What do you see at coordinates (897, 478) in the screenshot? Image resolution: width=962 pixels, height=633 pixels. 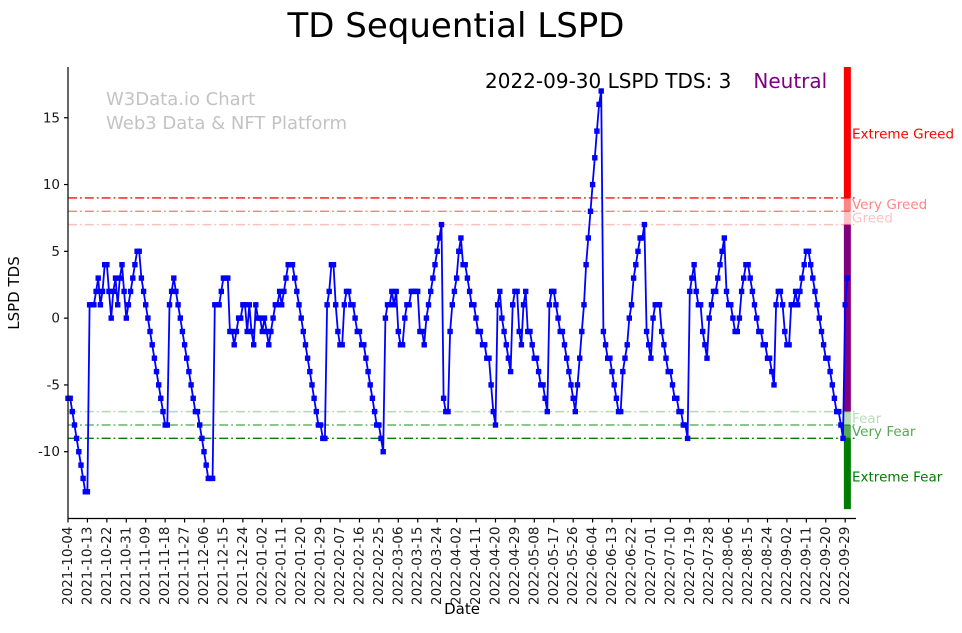 I see `level-label-extreme-fear: Extreme Fear` at bounding box center [897, 478].